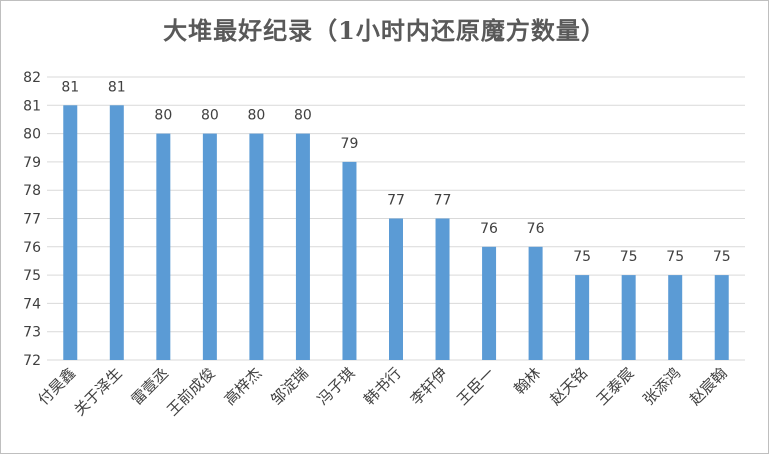 The image size is (769, 454). What do you see at coordinates (32, 163) in the screenshot?
I see `y-tick-label: 79` at bounding box center [32, 163].